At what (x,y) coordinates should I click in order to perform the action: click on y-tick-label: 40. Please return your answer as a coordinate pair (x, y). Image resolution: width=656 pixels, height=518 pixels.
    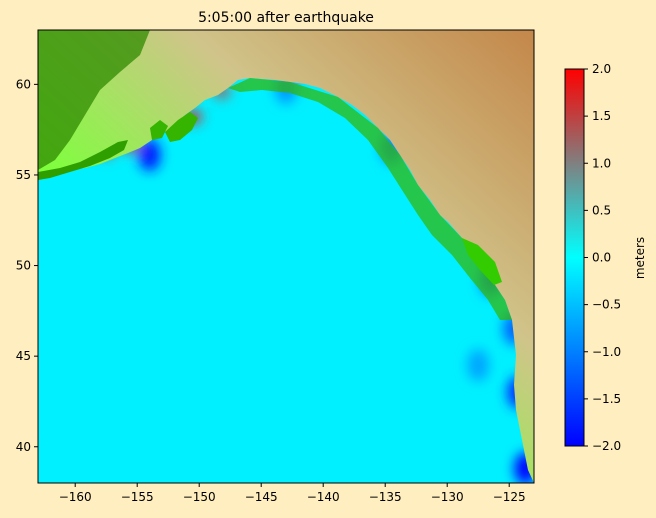
    Looking at the image, I should click on (23, 447).